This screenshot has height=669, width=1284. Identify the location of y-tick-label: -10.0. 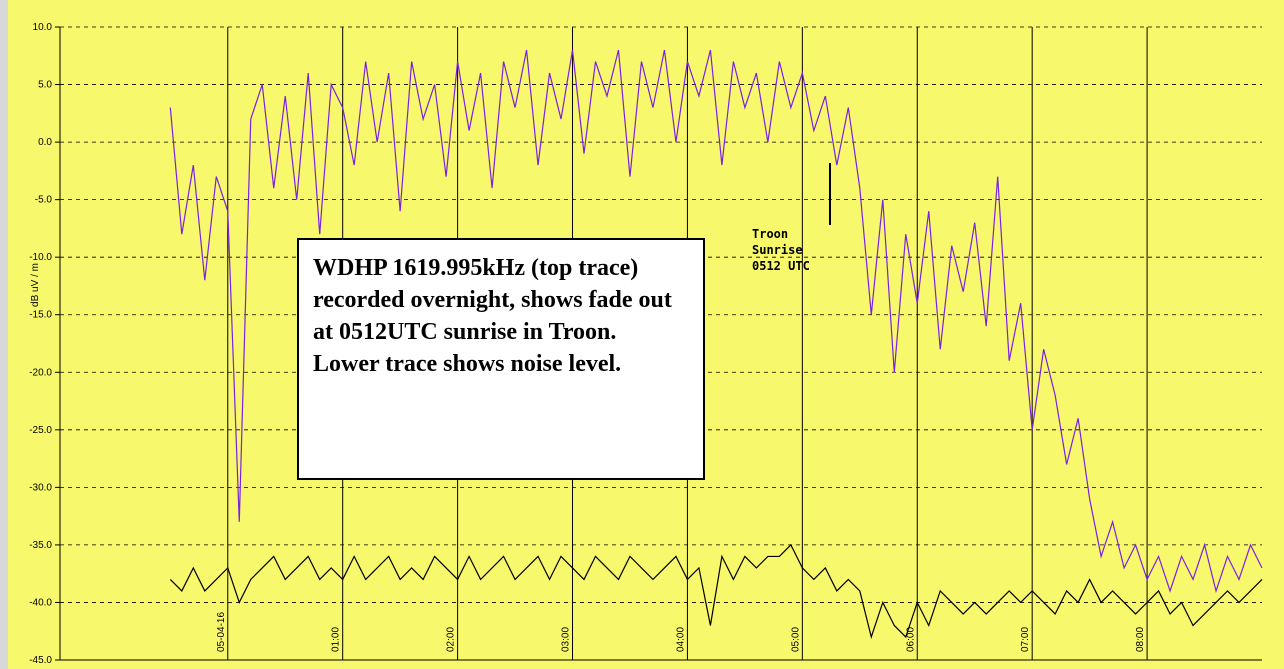
(40, 257).